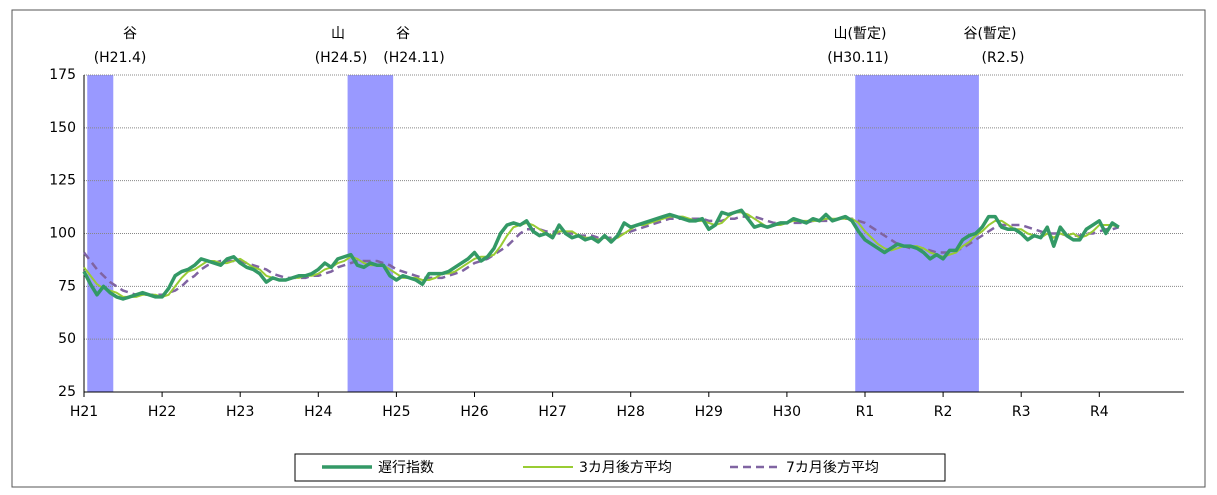  I want to click on x-tick-label: H30, so click(787, 412).